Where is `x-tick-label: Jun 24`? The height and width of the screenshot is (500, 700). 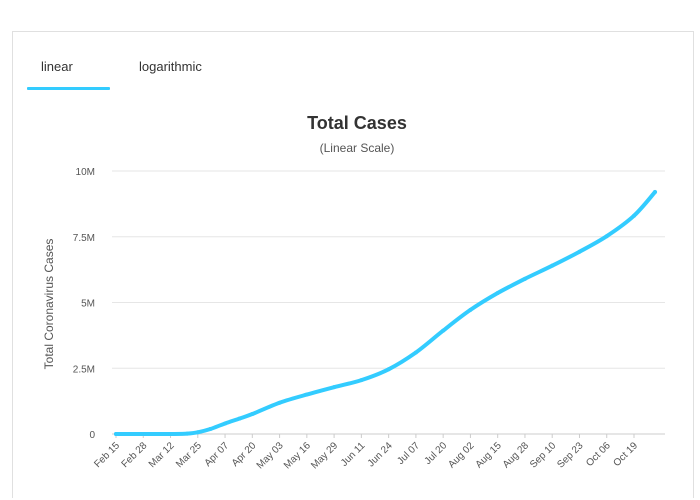 x-tick-label: Jun 24 is located at coordinates (380, 454).